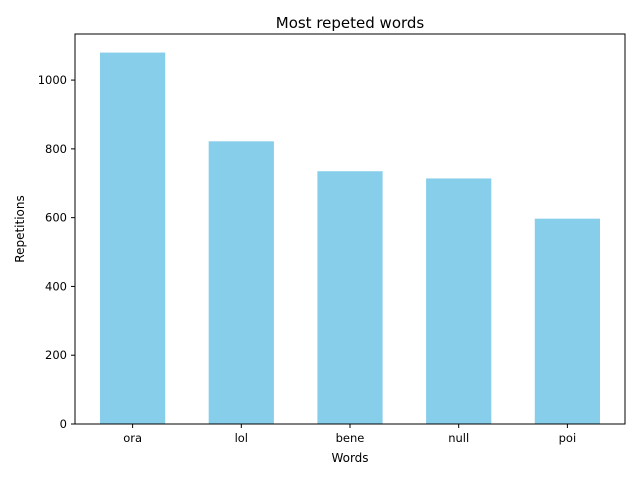 The height and width of the screenshot is (480, 640). I want to click on x-tick-label-lol: lol, so click(241, 438).